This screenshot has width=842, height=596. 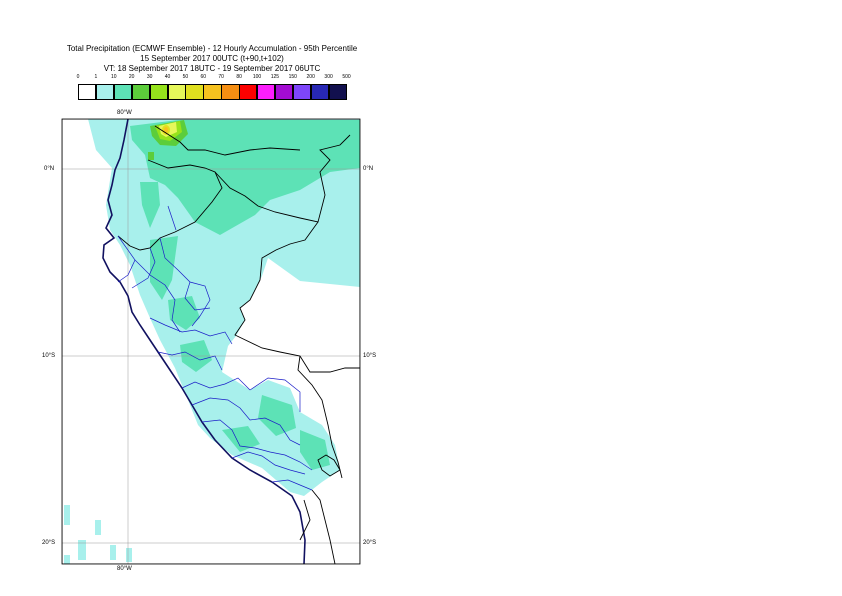 What do you see at coordinates (310, 77) in the screenshot?
I see `legend-tick-label: 200` at bounding box center [310, 77].